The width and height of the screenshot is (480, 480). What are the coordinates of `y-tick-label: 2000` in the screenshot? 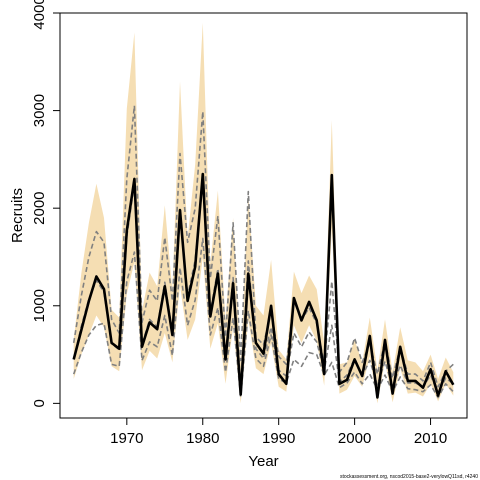 It's located at (39, 207).